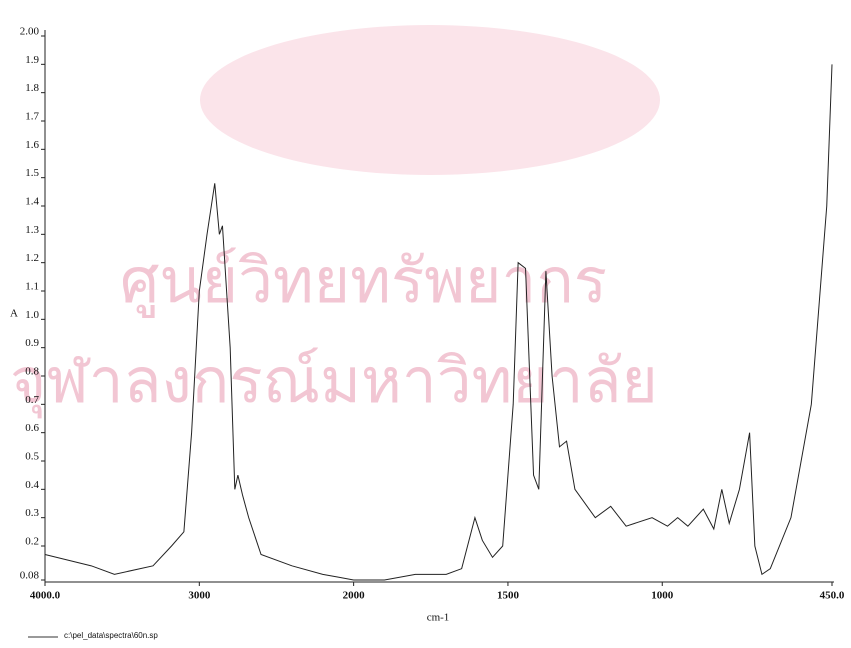 The image size is (851, 648). I want to click on y-tick-label: 0.7, so click(32, 400).